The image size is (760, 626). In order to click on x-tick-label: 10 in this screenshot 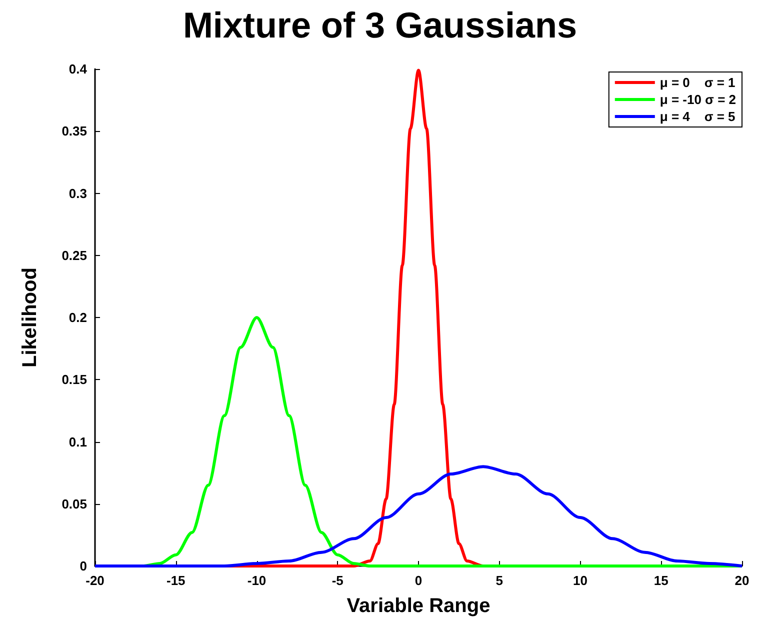, I will do `click(580, 580)`.